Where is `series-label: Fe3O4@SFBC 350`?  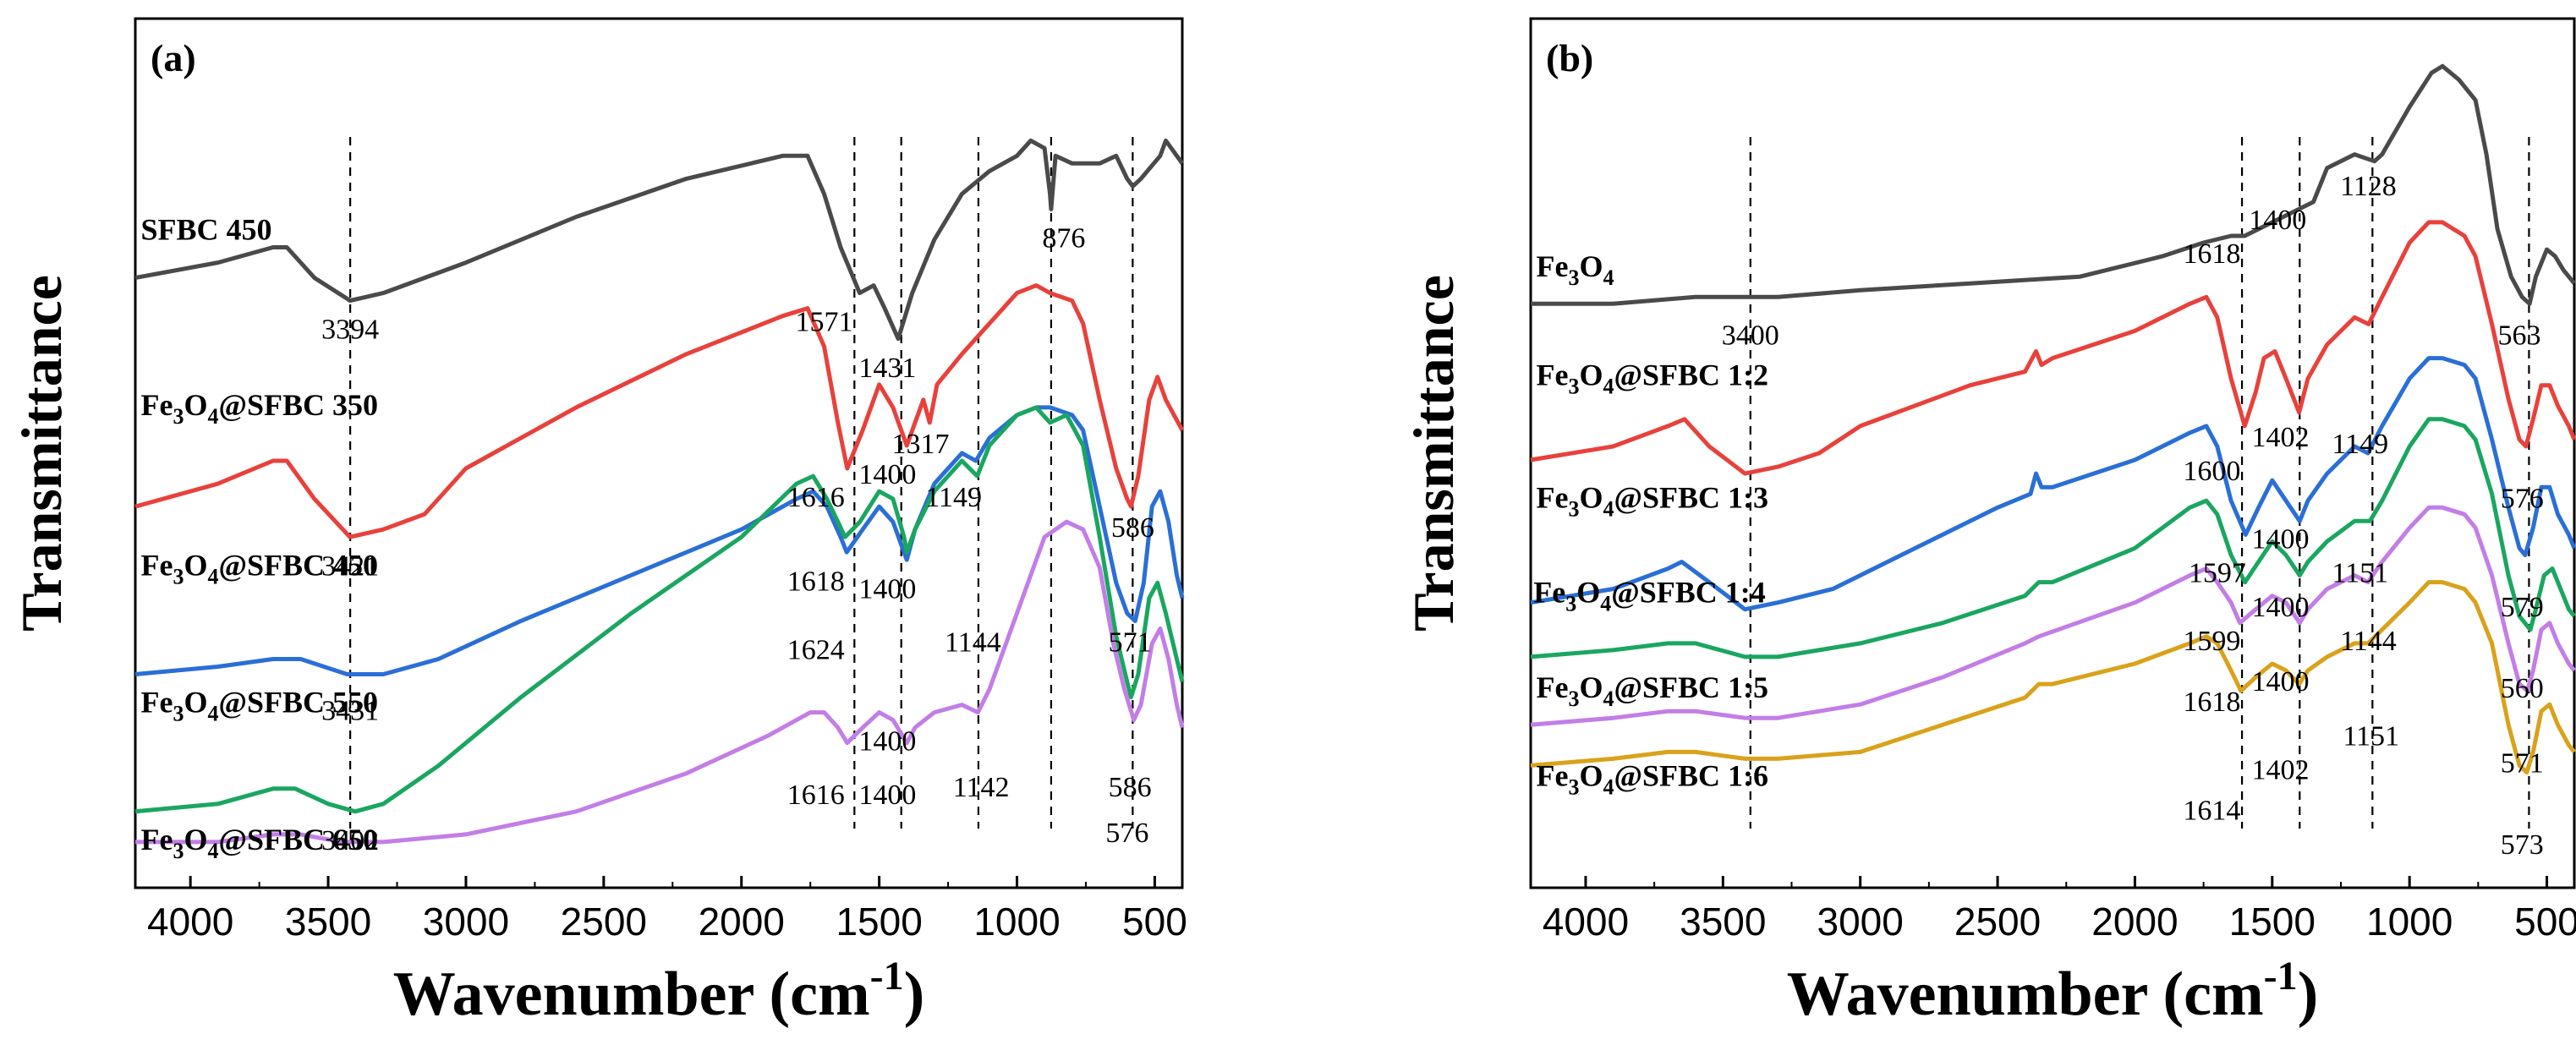
series-label: Fe3O4@SFBC 350 is located at coordinates (260, 409).